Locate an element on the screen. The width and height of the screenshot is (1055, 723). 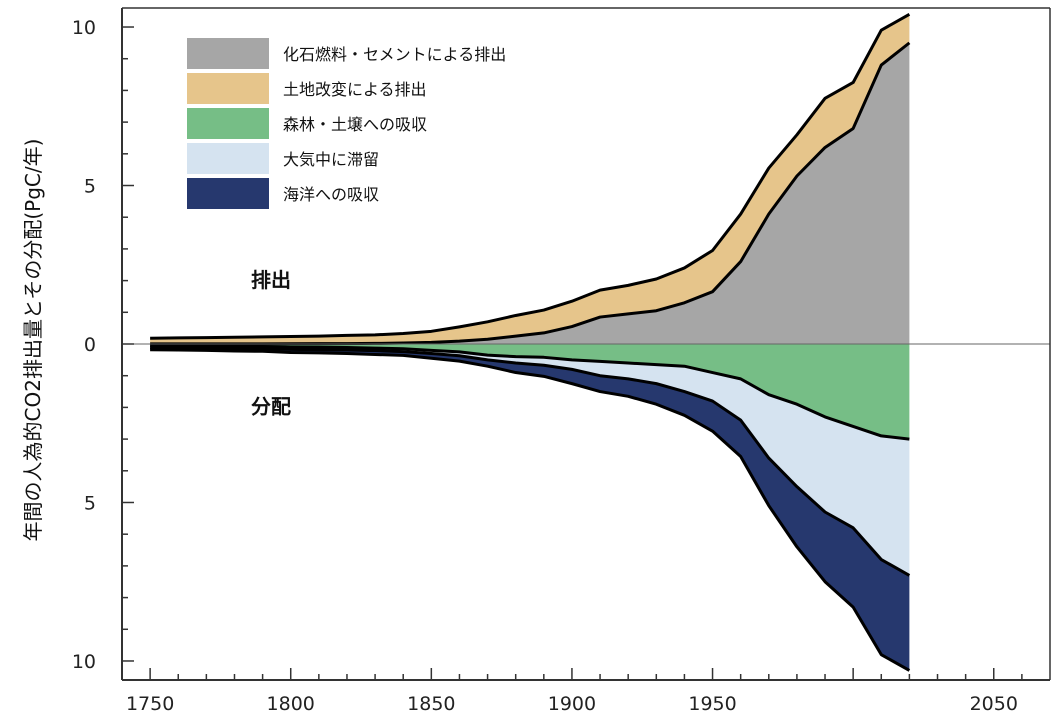
legend-label: 化石燃料・セメントによる排出 is located at coordinates (394, 54).